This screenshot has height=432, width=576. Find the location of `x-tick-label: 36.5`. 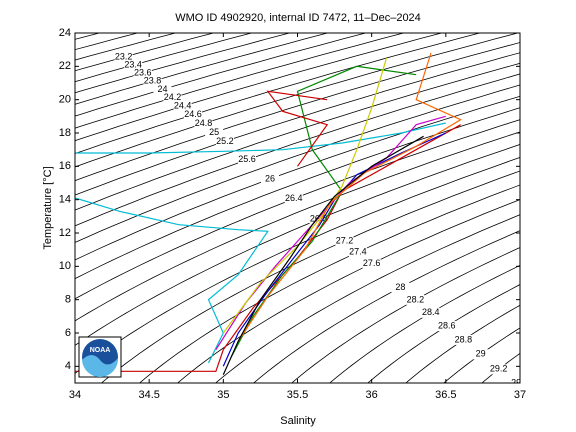

x-tick-label: 36.5 is located at coordinates (445, 395).